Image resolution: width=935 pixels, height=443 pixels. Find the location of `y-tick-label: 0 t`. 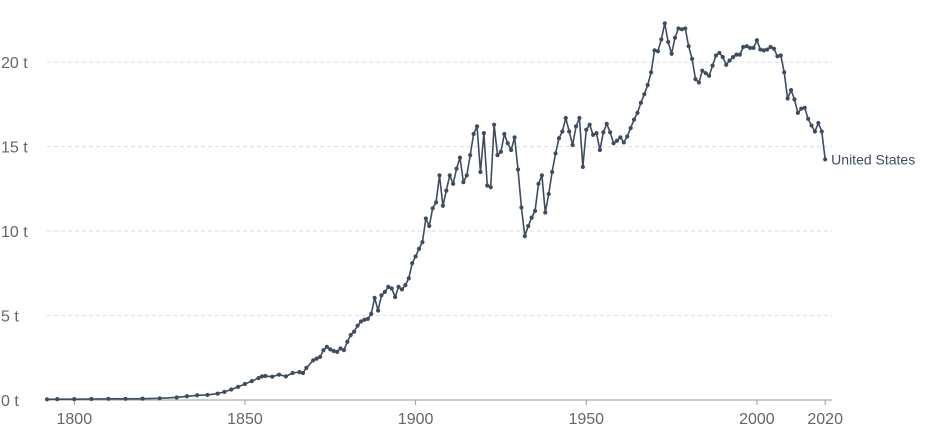

y-tick-label: 0 t is located at coordinates (10, 401).